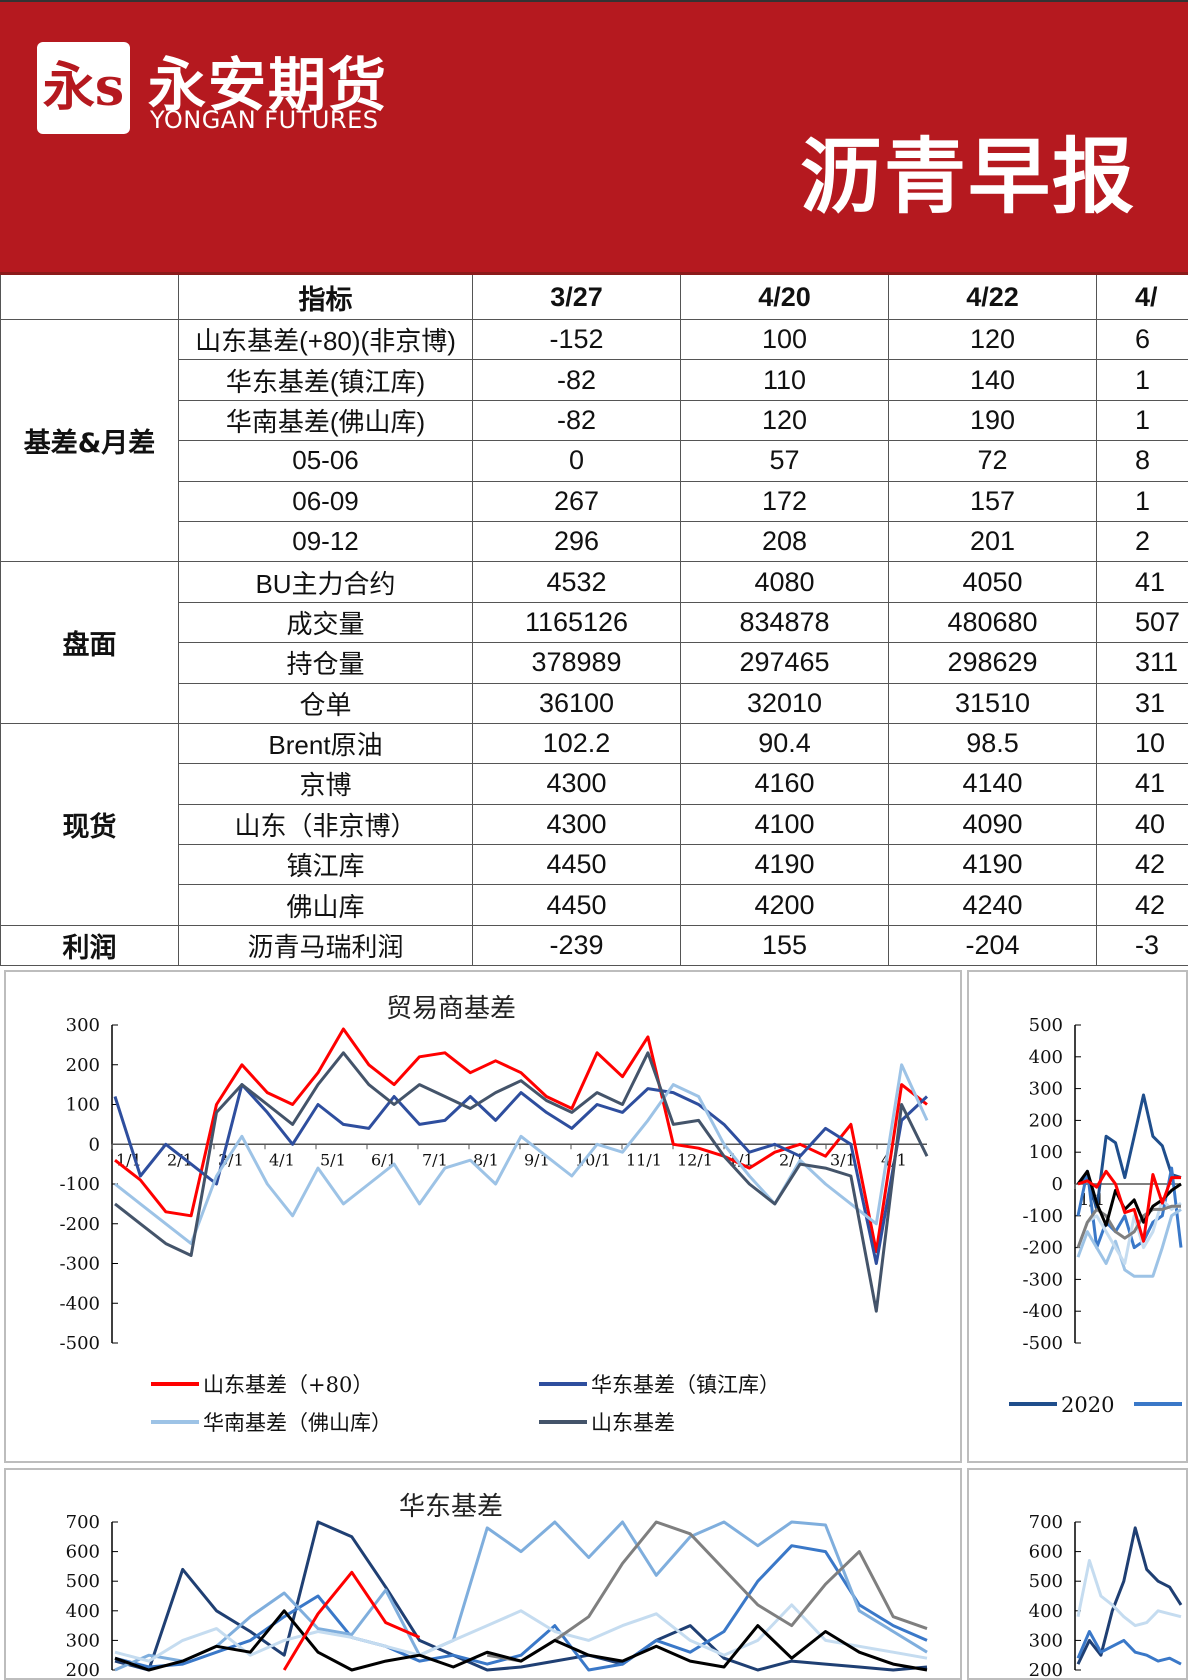 Image resolution: width=1188 pixels, height=1680 pixels. I want to click on legend-label: 山东基差, so click(633, 1423).